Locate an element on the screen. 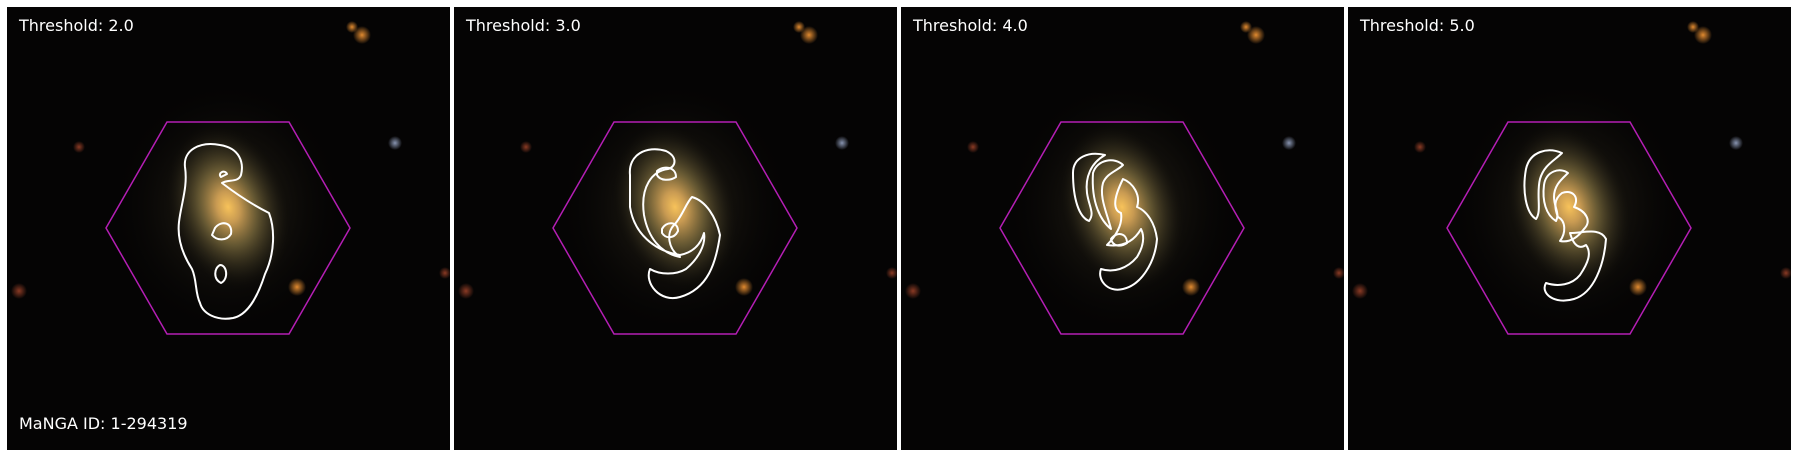 The width and height of the screenshot is (1800, 457). threshold-label: Threshold: 2.0 is located at coordinates (76, 25).